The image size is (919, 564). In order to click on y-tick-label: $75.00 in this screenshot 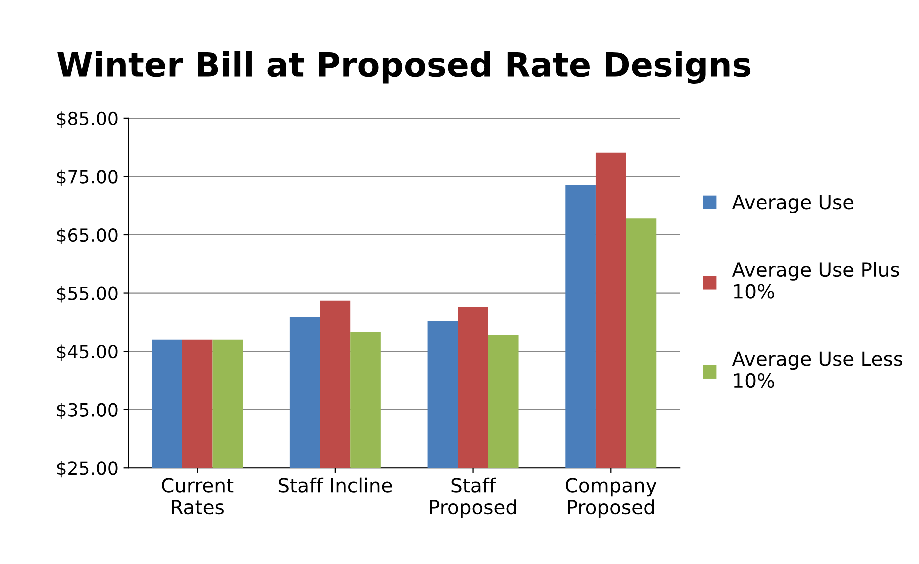, I will do `click(87, 178)`.